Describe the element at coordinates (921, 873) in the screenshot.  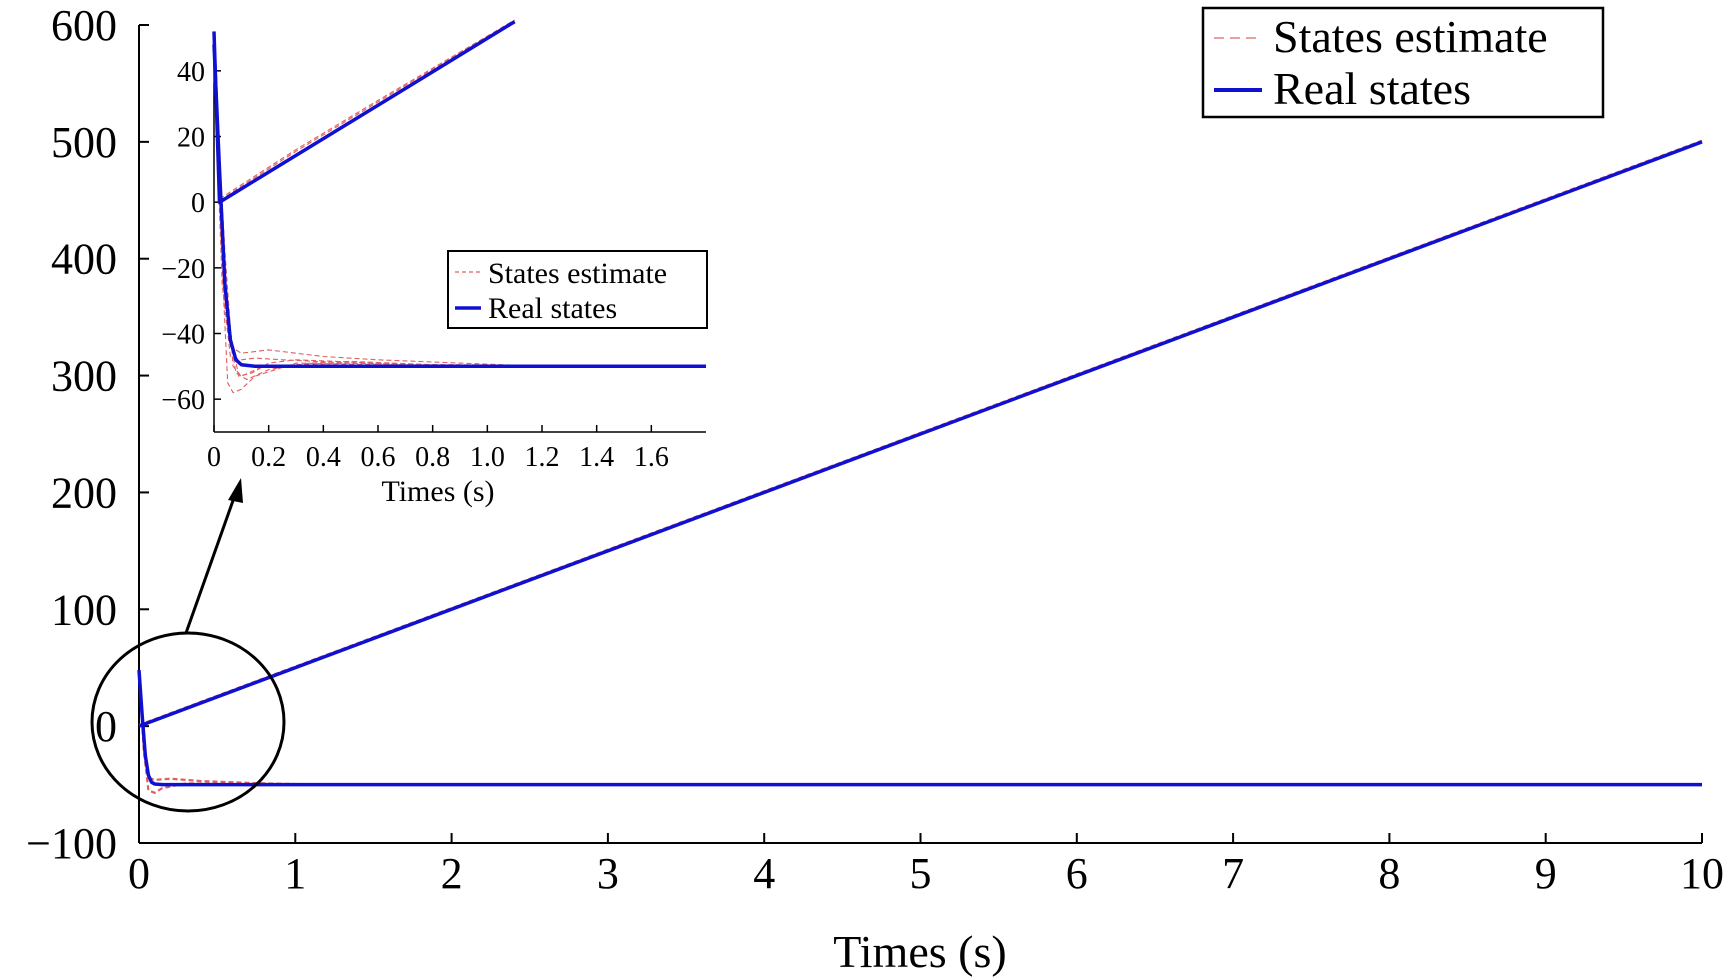
I see `main-x-tick-label: 5` at that location.